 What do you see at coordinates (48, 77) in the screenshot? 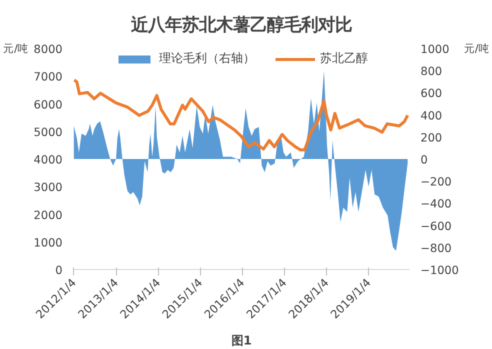
I see `y-tick-label: 7000` at bounding box center [48, 77].